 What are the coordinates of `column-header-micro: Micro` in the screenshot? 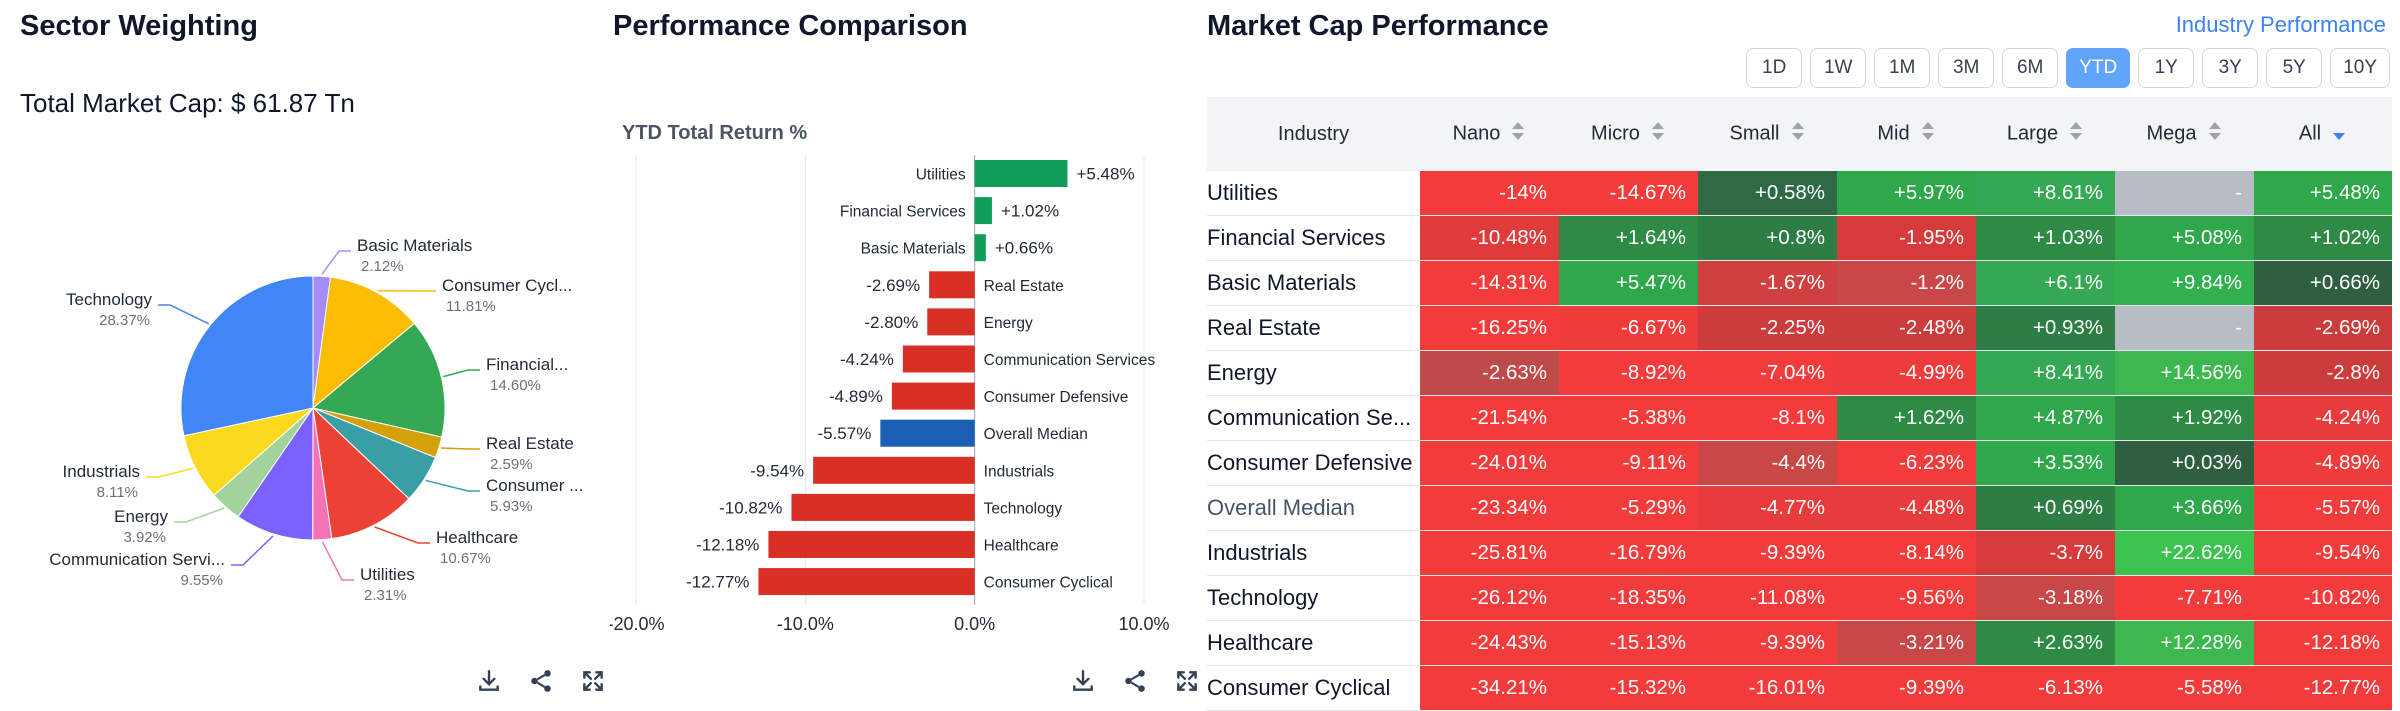 It's located at (1628, 134).